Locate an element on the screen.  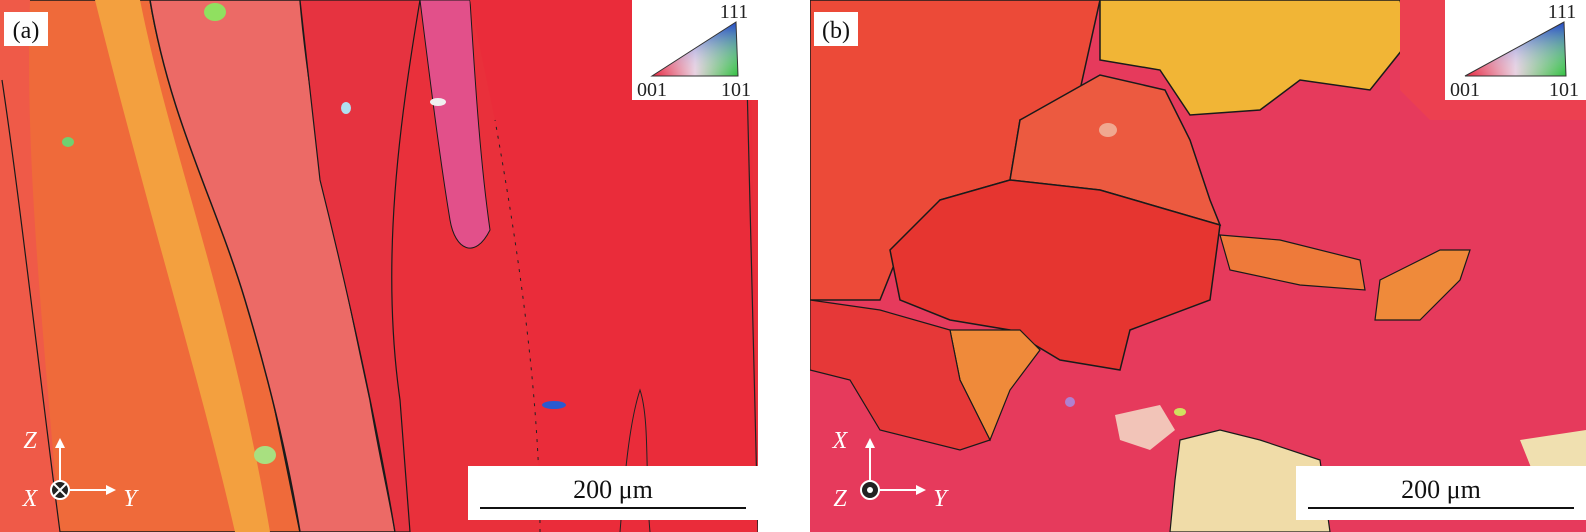
axis-normal-cross is located at coordinates (60, 490).